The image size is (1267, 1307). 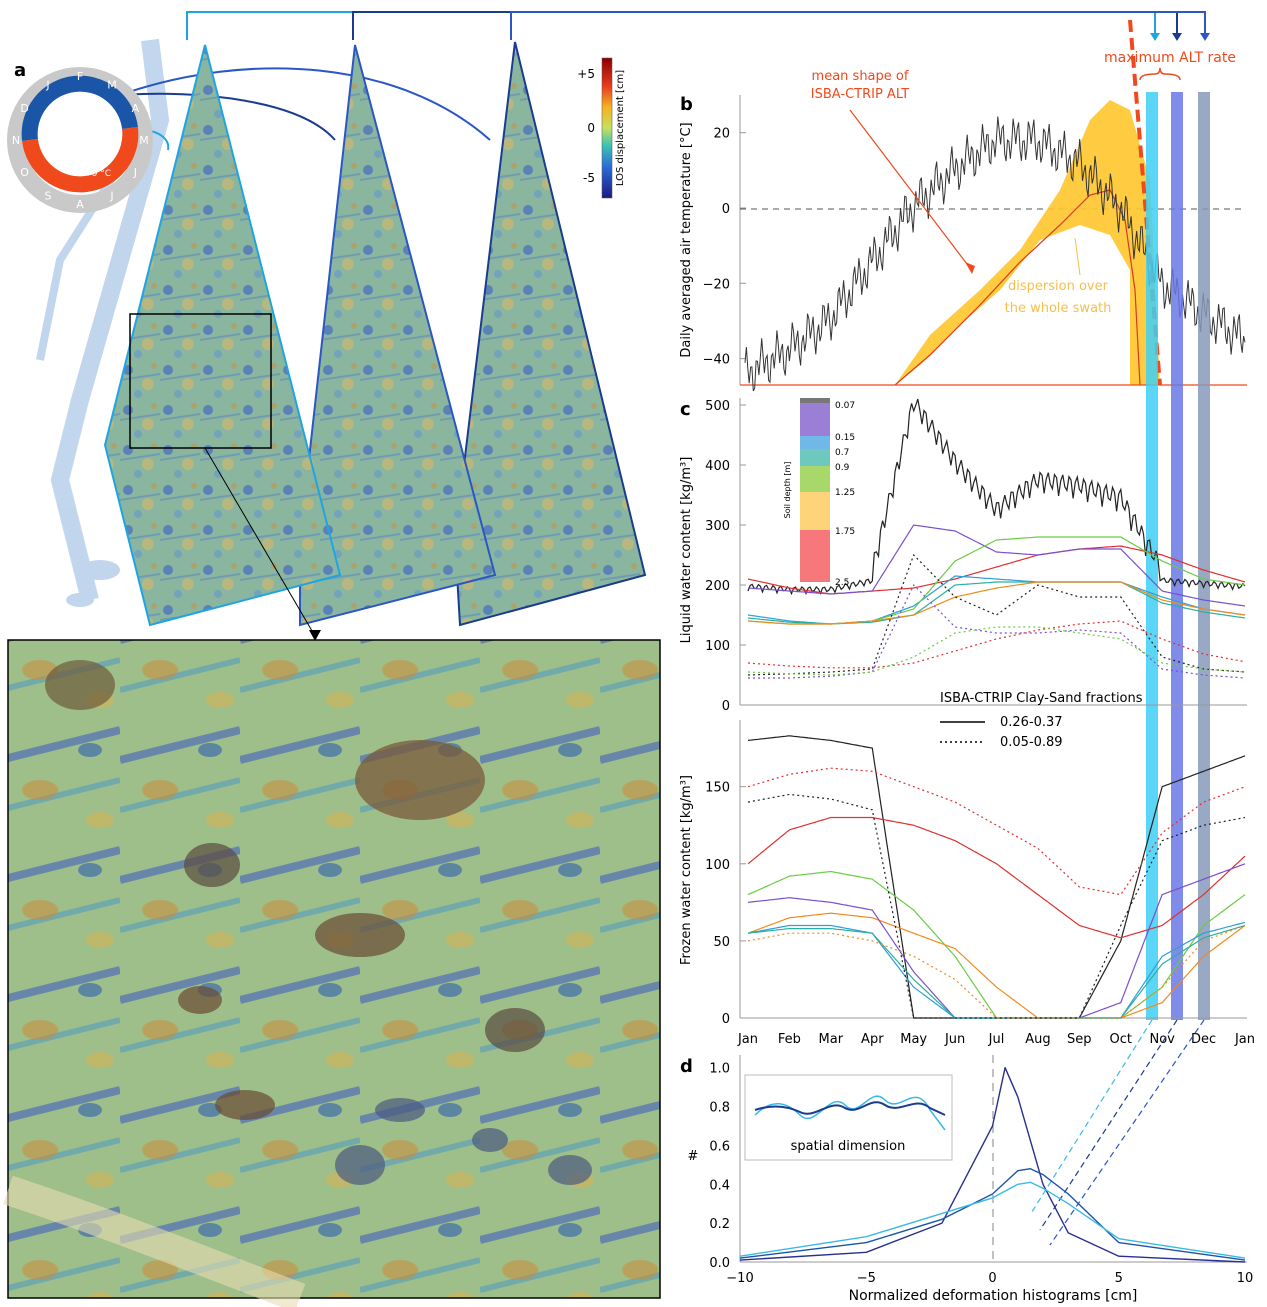 I want to click on temperature-series-line, so click(x=995, y=254).